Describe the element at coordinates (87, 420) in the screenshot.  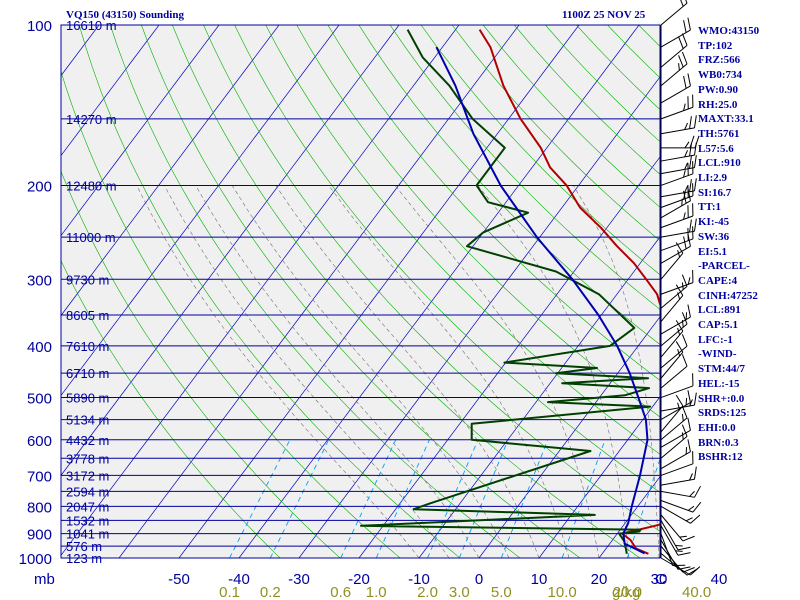
I see `height-label: 5134 m` at that location.